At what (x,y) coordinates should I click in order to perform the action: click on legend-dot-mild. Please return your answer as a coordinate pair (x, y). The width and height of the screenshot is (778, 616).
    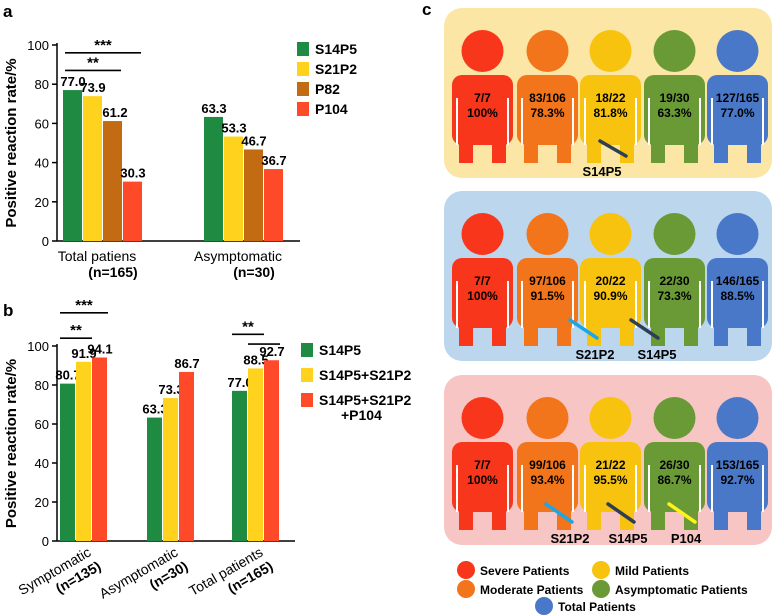
    Looking at the image, I should click on (601, 570).